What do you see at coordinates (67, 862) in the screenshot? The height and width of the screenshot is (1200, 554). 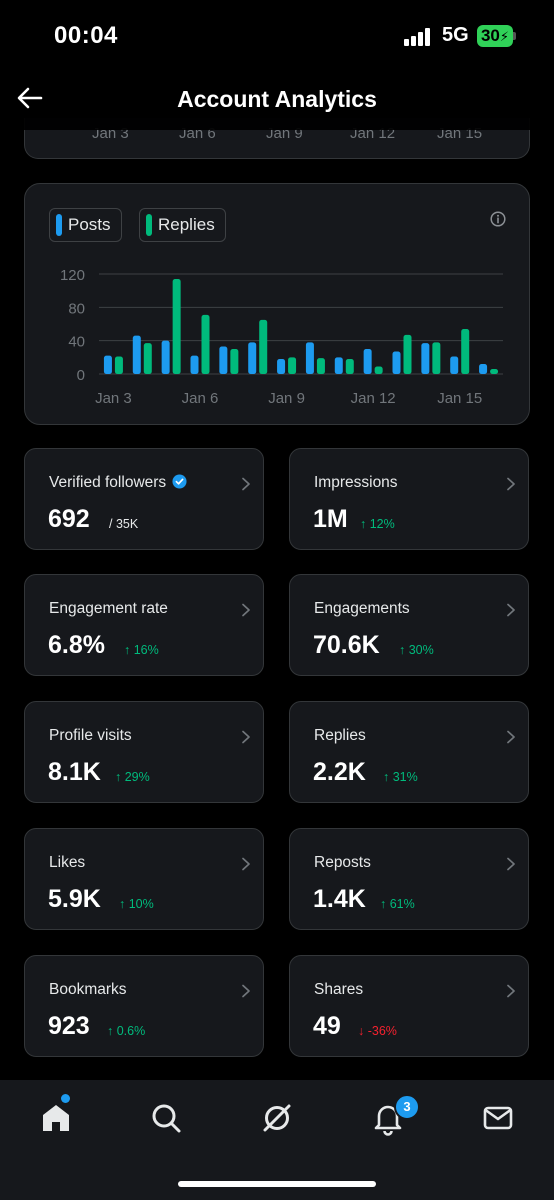 I see `metric-label: Likes` at bounding box center [67, 862].